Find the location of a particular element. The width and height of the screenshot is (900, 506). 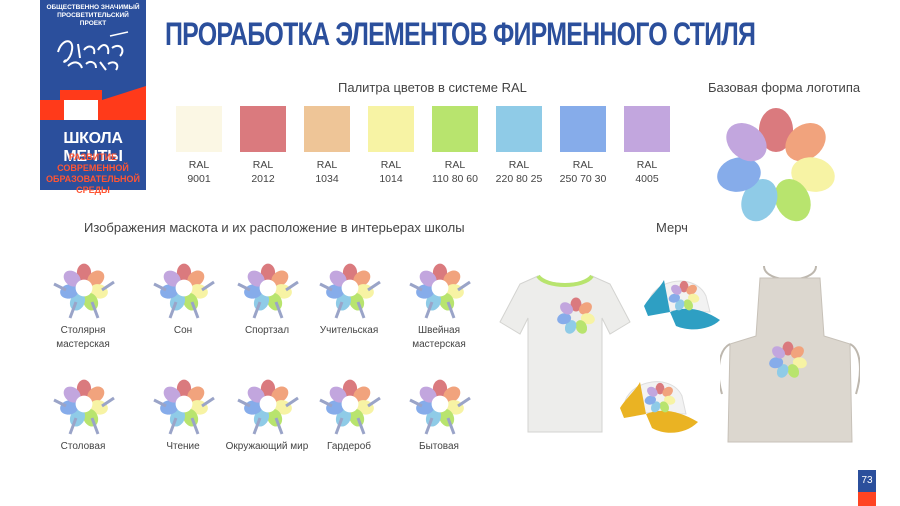

apron-image is located at coordinates (790, 354).